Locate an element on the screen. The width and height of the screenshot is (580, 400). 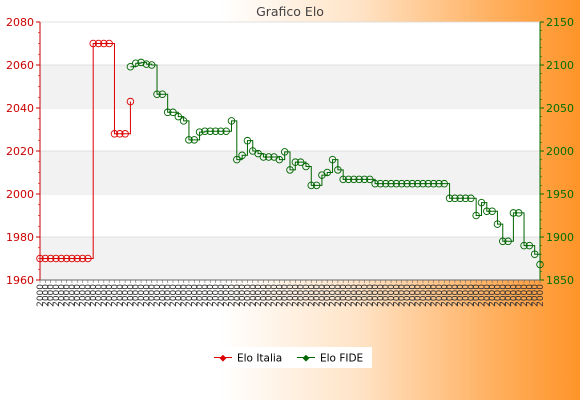
legend-fide-marker: ◆ is located at coordinates (306, 359).